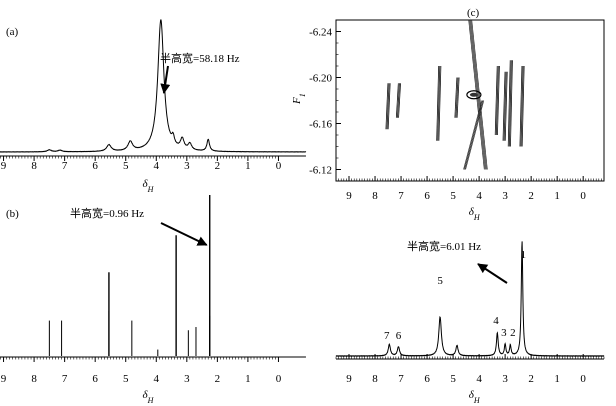 Image resolution: width=616 pixels, height=406 pixels. I want to click on panel-b-annotation-arrow, so click(184, 234).